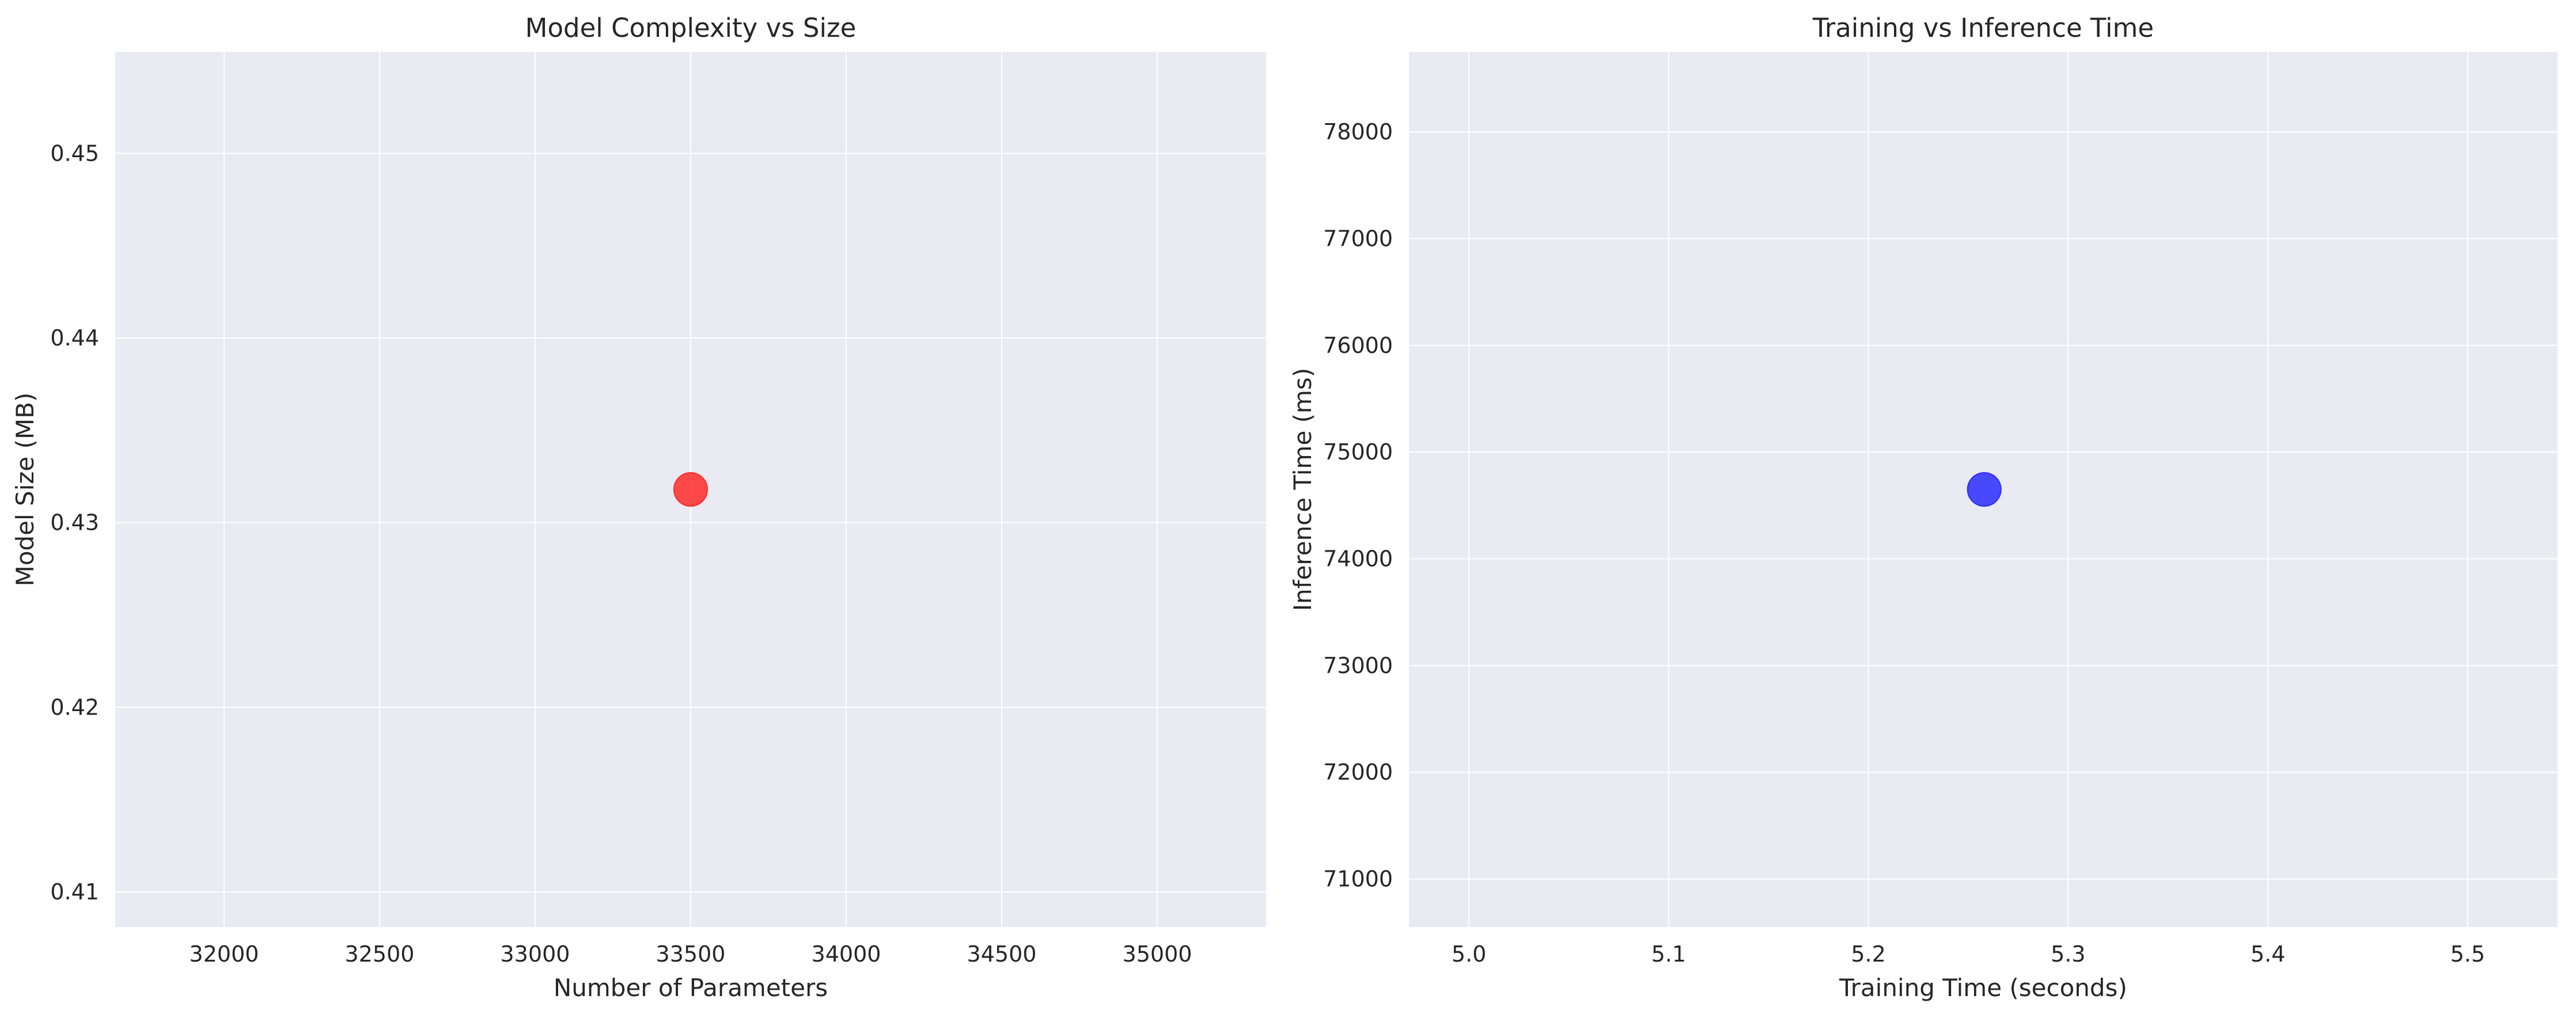  I want to click on y-tick-label: 0.45, so click(74, 153).